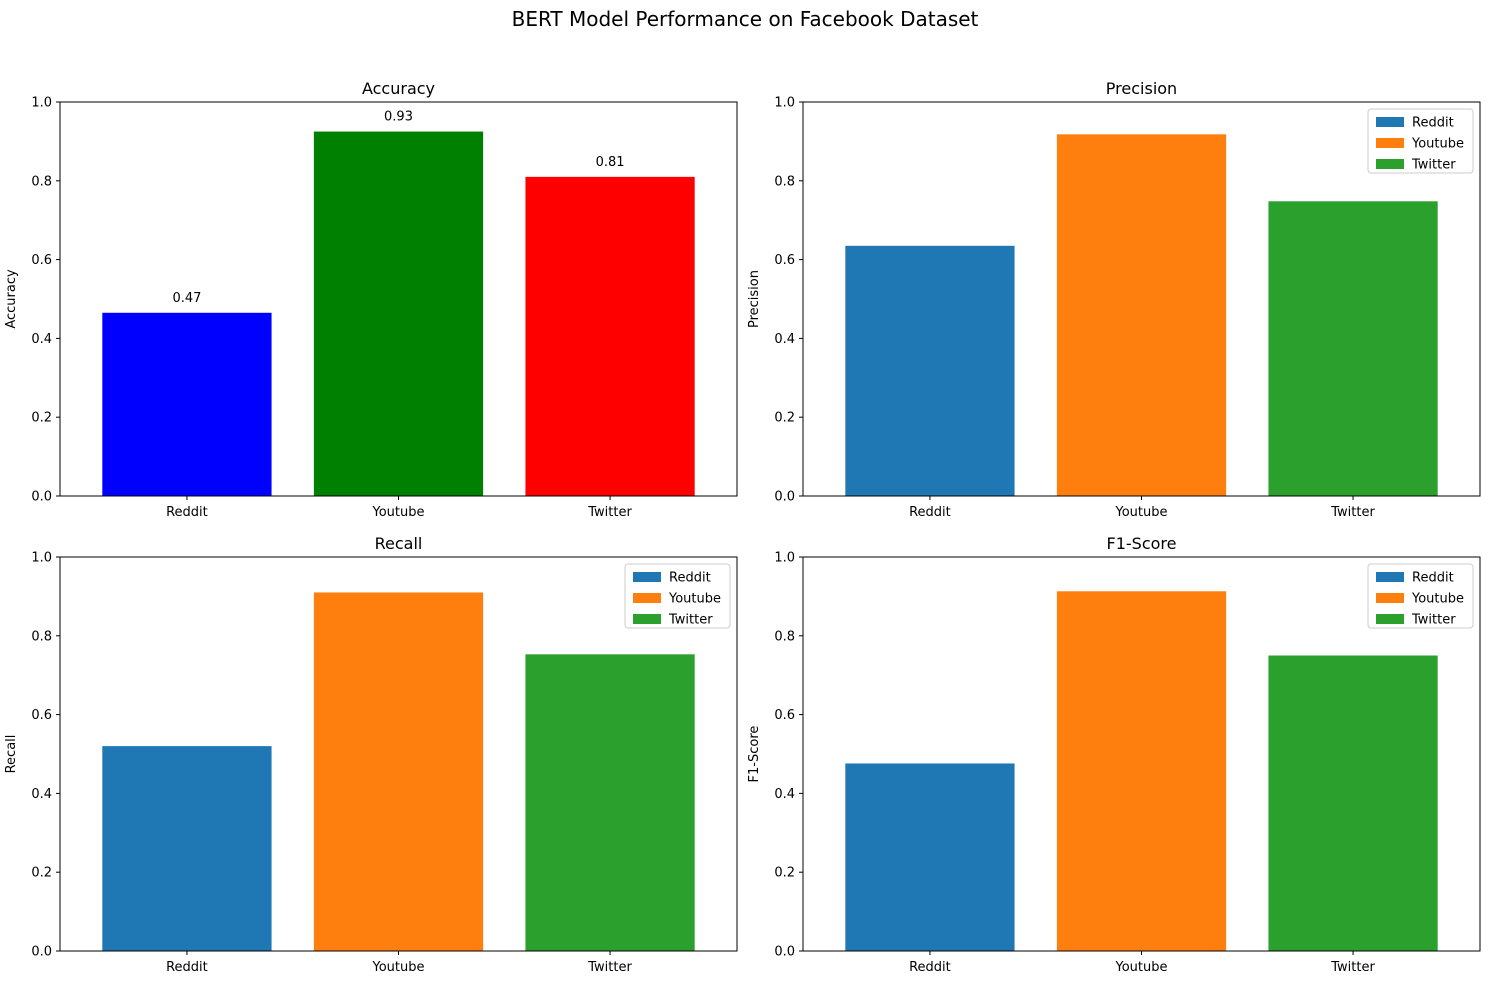 This screenshot has height=985, width=1489. What do you see at coordinates (1141, 771) in the screenshot?
I see `f1-score-bar-youtube` at bounding box center [1141, 771].